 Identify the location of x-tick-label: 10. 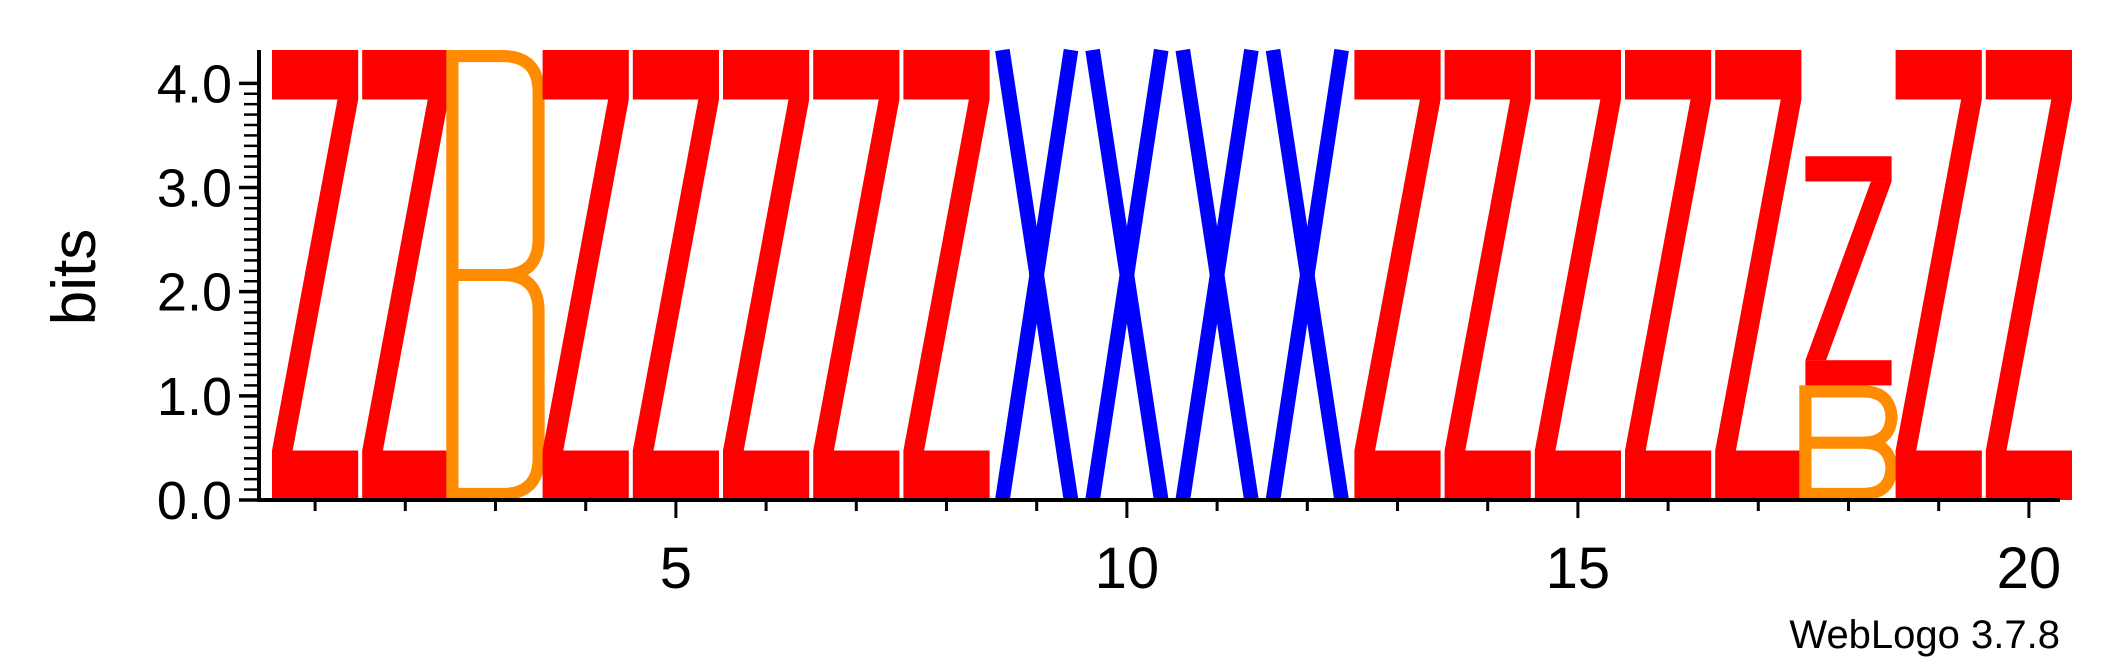
(1127, 568).